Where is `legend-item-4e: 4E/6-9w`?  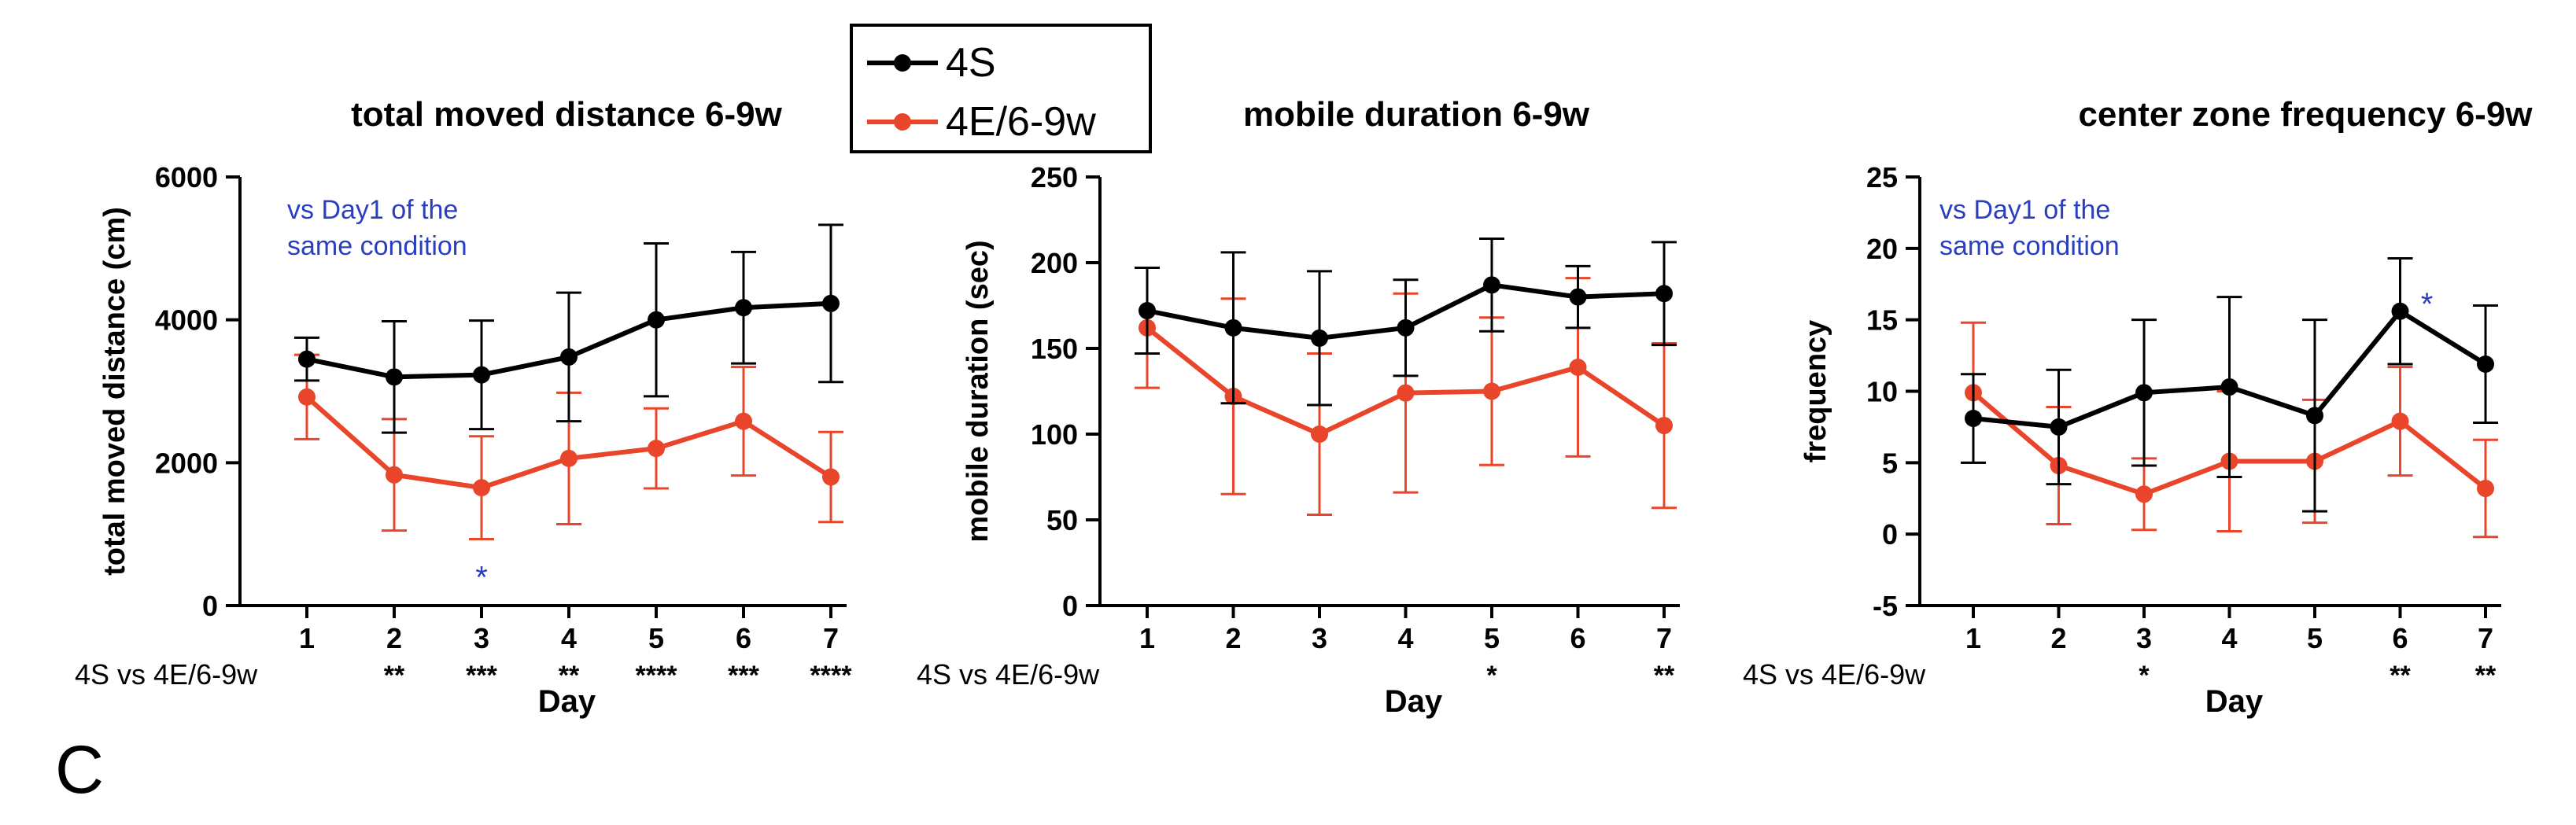
legend-item-4e: 4E/6-9w is located at coordinates (1001, 122).